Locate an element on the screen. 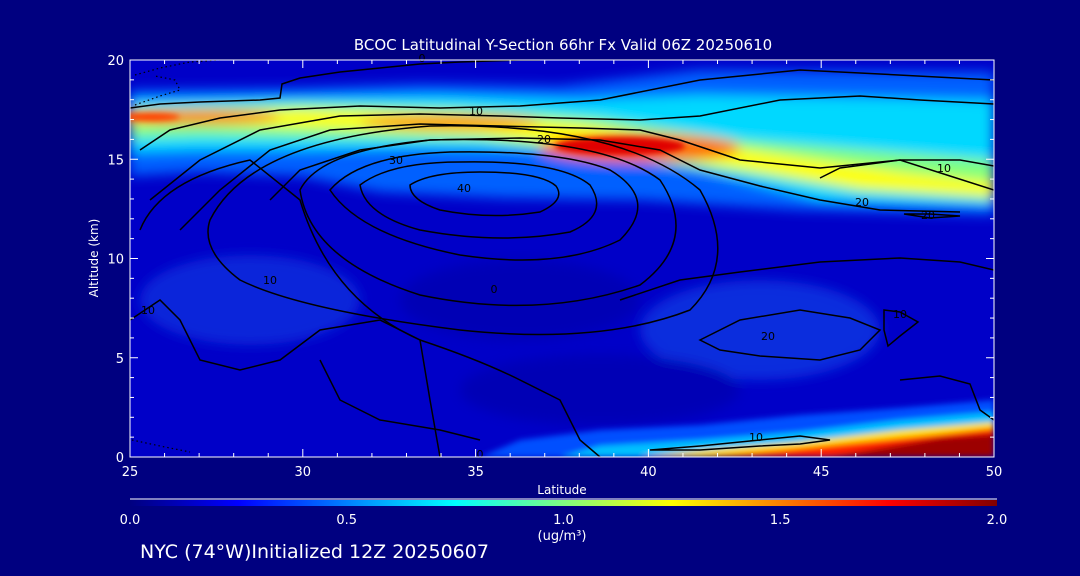 The width and height of the screenshot is (1080, 576). y-tick-label: 10 is located at coordinates (115, 260).